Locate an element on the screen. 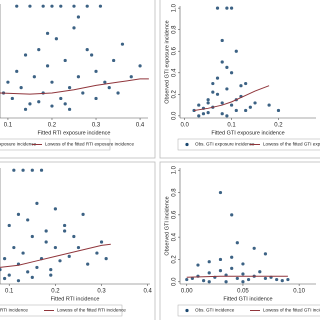  x-axis-title: Fitted GTI exposure incidence is located at coordinates (247, 133).